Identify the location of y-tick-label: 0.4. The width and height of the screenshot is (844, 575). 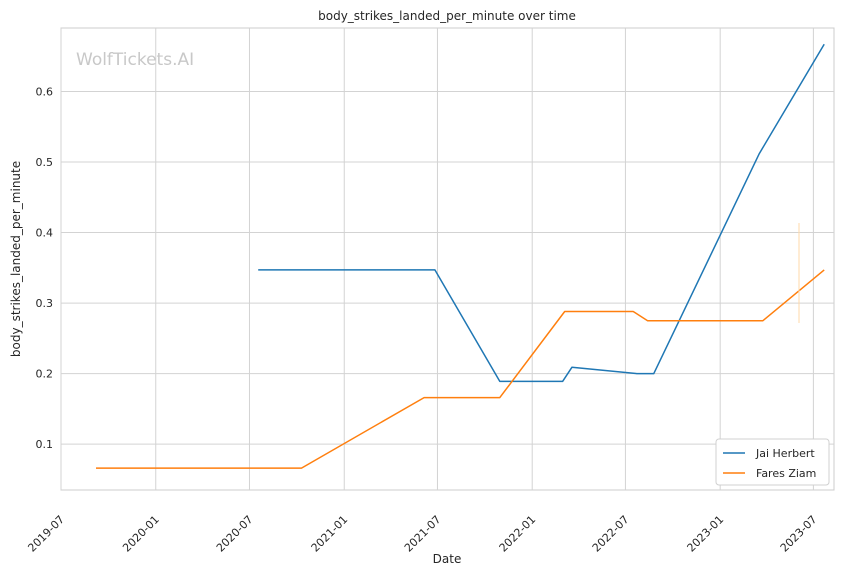
(45, 233).